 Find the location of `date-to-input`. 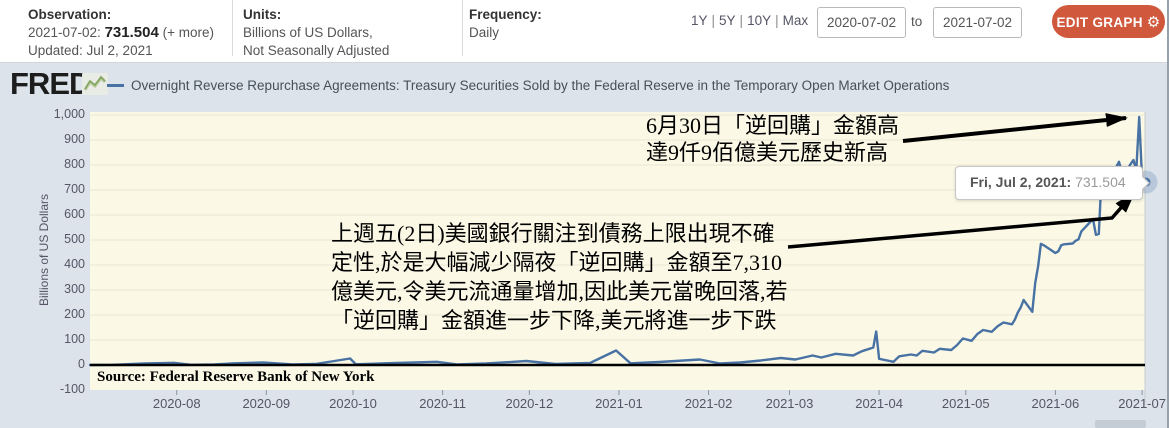

date-to-input is located at coordinates (977, 22).